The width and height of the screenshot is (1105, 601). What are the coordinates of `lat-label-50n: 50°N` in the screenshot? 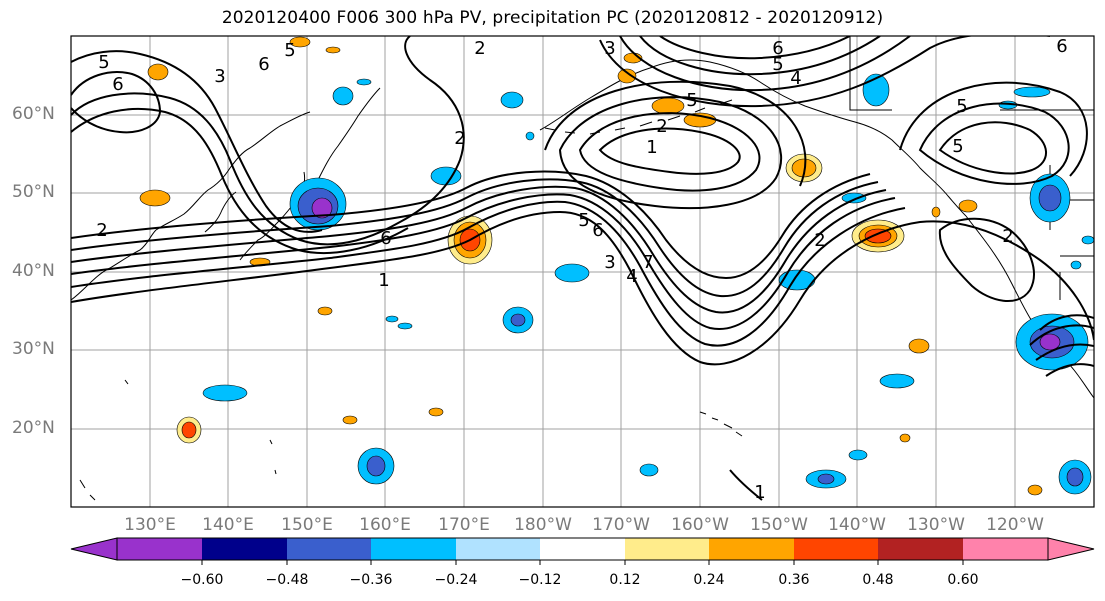 It's located at (33, 192).